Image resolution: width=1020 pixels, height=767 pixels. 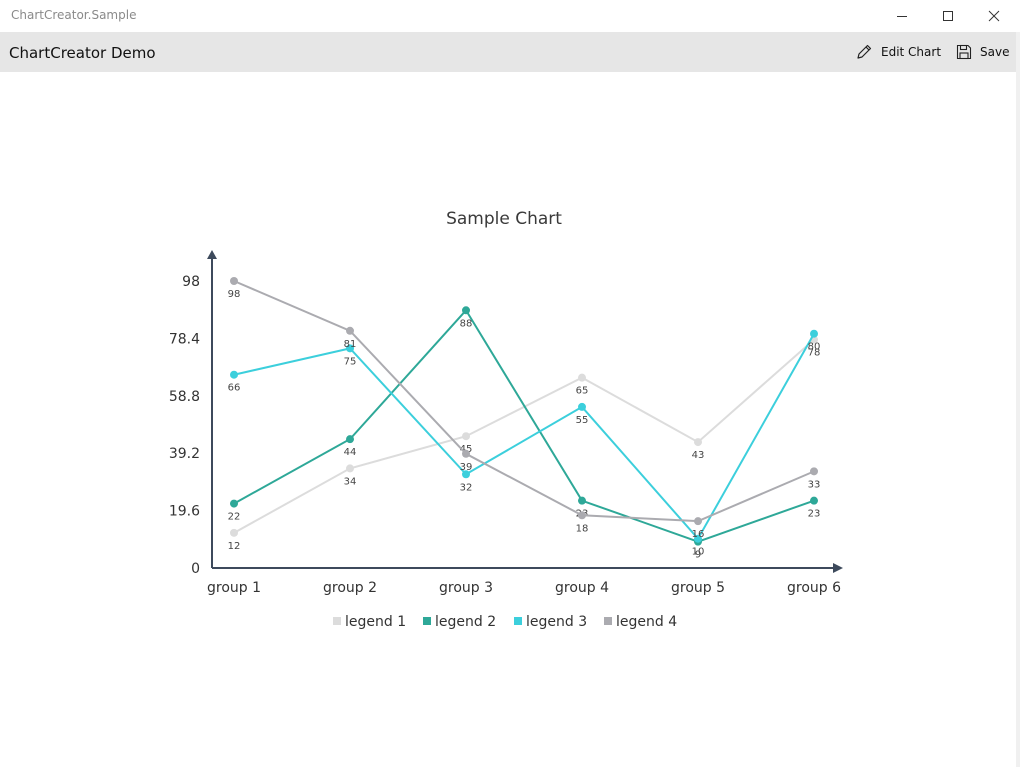 I want to click on data-label: 88, so click(x=466, y=323).